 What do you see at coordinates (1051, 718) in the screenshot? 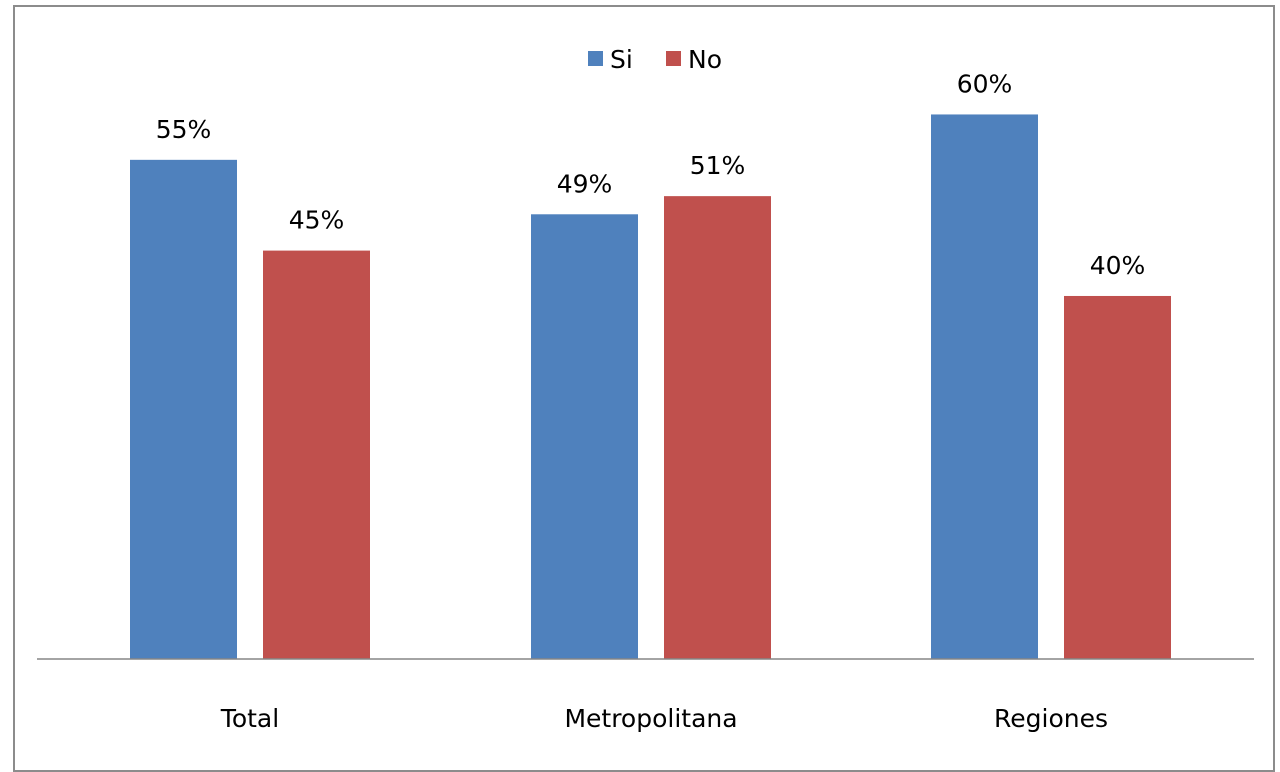
I see `category-label-regiones: Regiones` at bounding box center [1051, 718].